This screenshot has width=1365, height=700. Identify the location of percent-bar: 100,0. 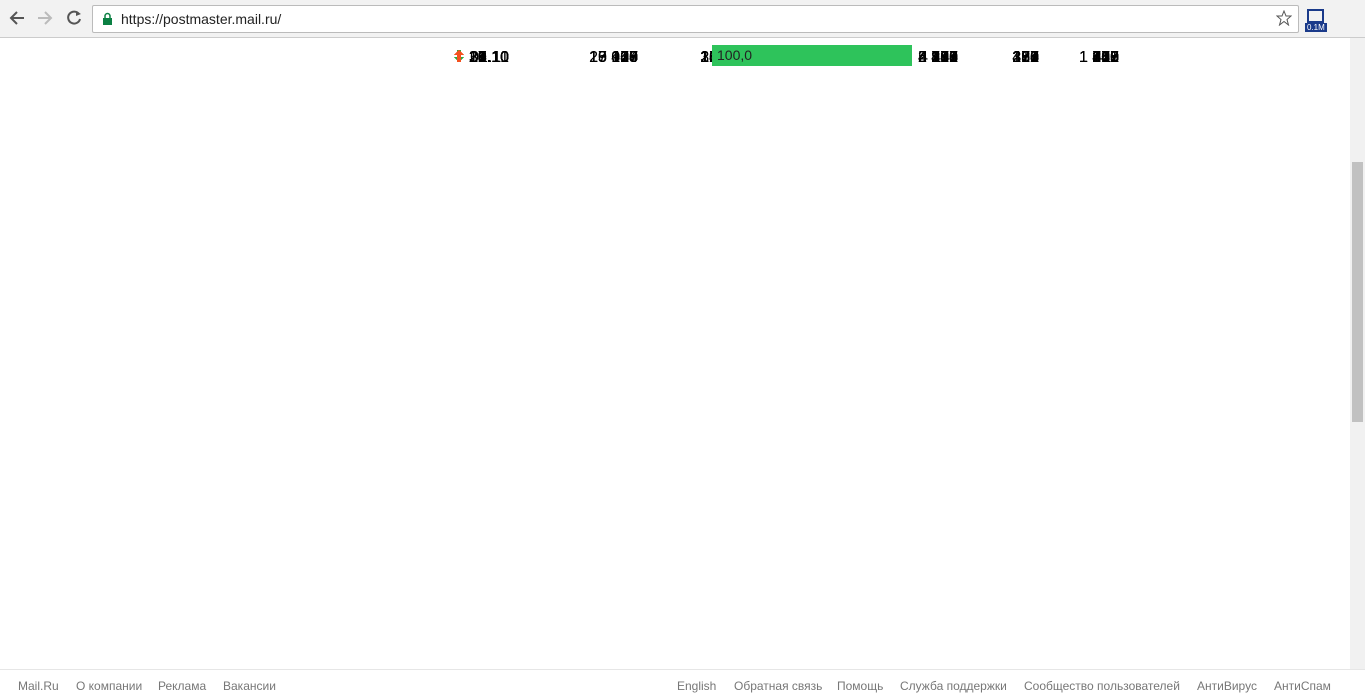
(812, 55).